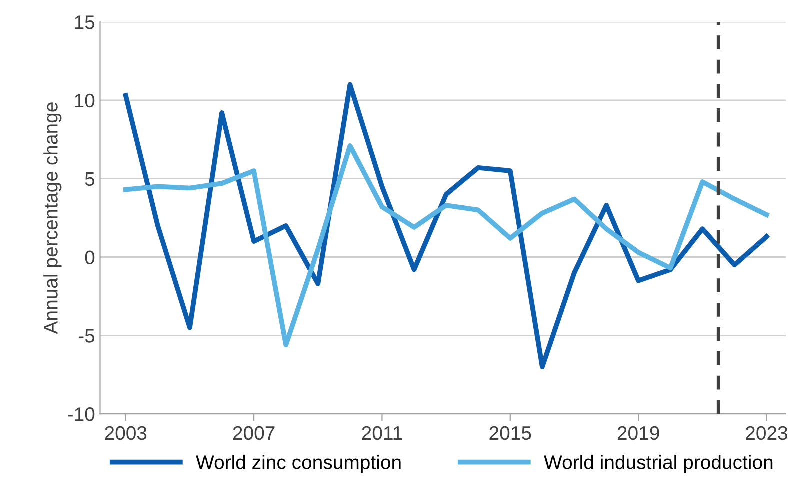 Image resolution: width=802 pixels, height=490 pixels. What do you see at coordinates (639, 433) in the screenshot?
I see `x-tick-label: 2019` at bounding box center [639, 433].